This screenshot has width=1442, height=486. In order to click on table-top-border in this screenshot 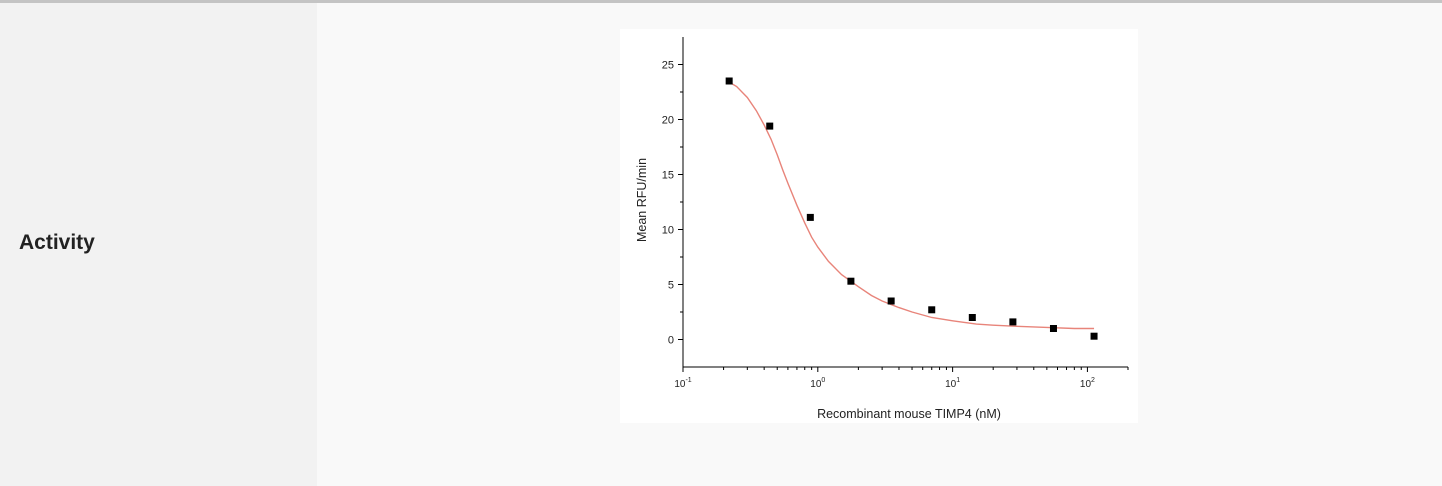, I will do `click(721, 1)`.